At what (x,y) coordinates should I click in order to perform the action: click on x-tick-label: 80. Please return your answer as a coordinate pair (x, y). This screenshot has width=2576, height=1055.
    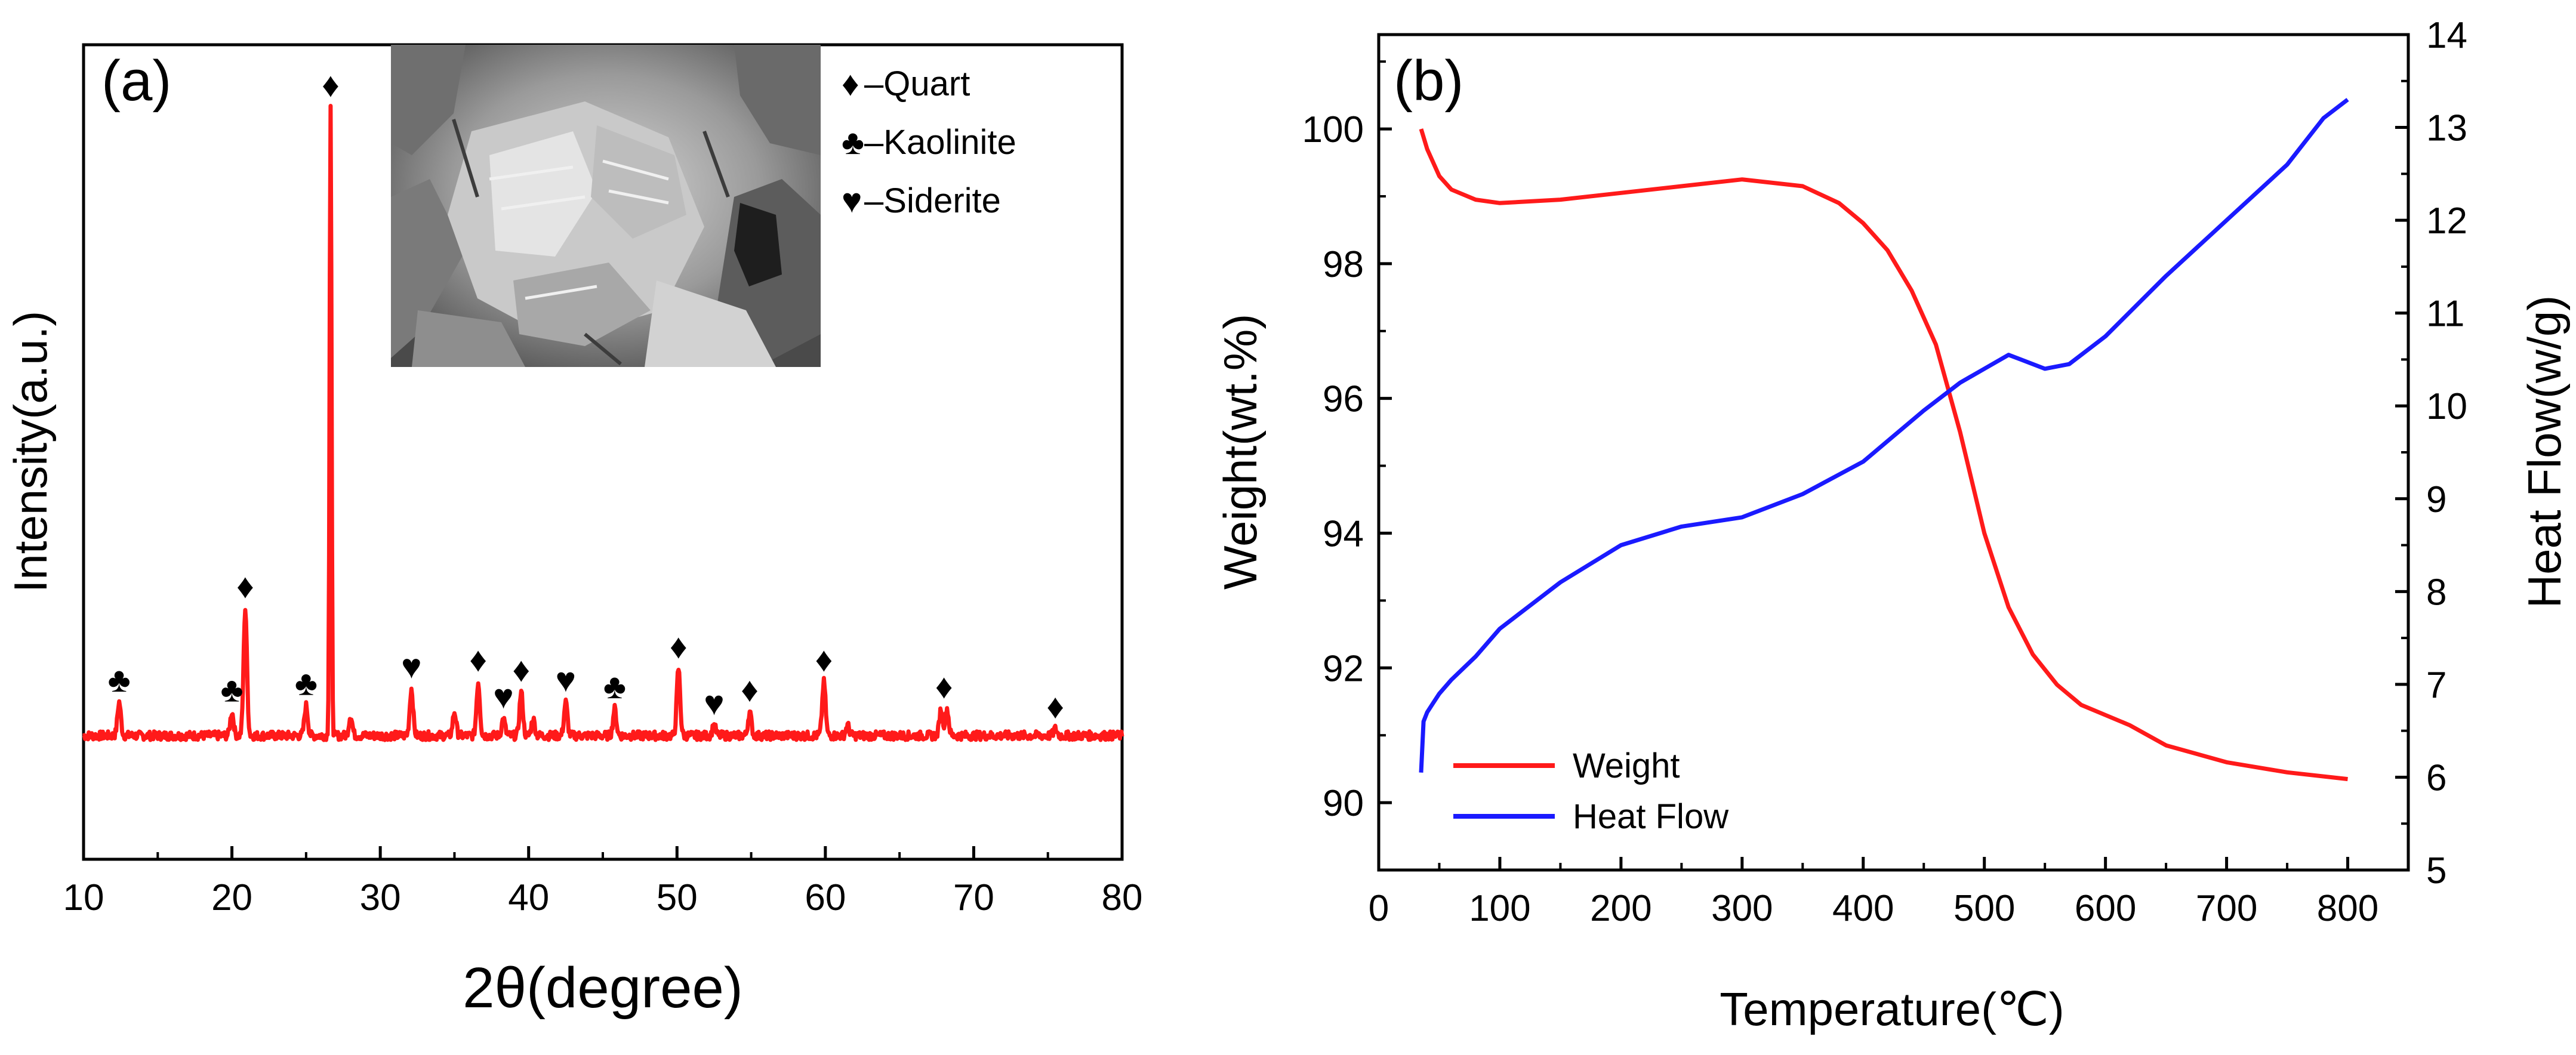
    Looking at the image, I should click on (1122, 897).